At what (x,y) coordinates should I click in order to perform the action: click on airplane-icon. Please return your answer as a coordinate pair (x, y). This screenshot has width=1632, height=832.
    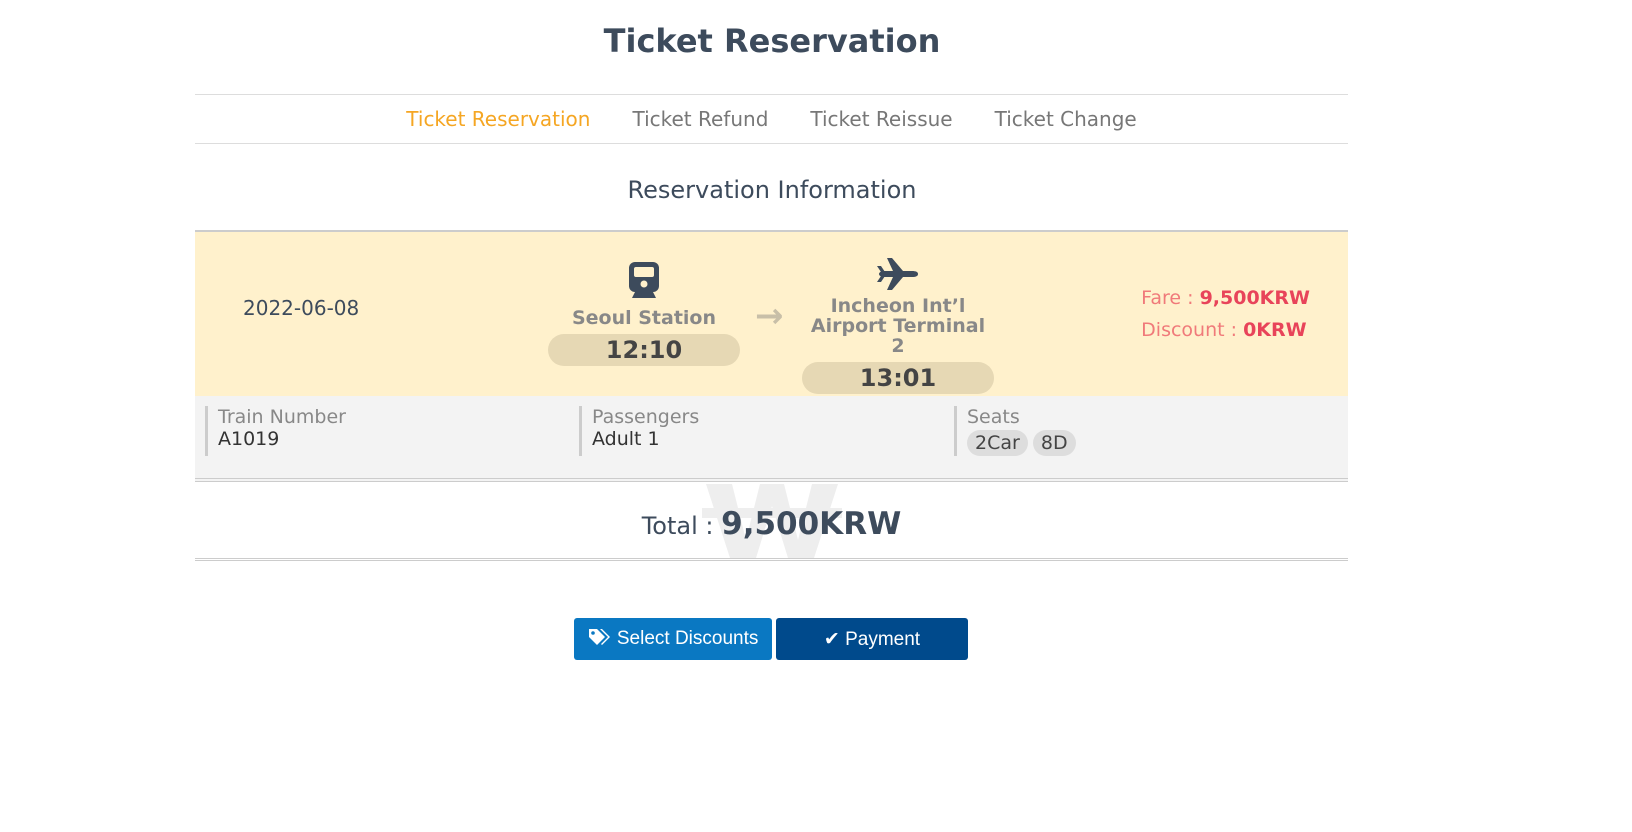
    Looking at the image, I should click on (897, 274).